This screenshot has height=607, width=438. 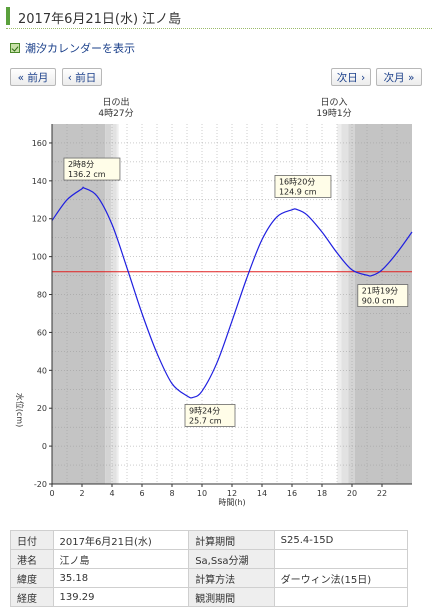 I want to click on sunrise-time: 4時27分, so click(x=116, y=114).